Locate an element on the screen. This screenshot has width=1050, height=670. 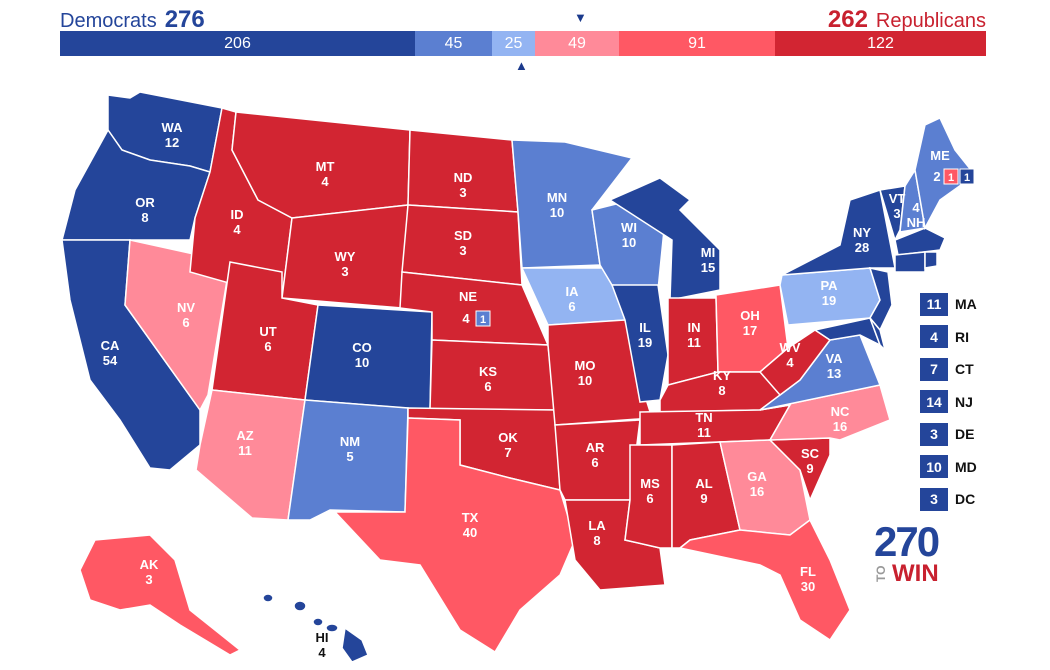
arrow-down-icon: ▼ is located at coordinates (580, 17).